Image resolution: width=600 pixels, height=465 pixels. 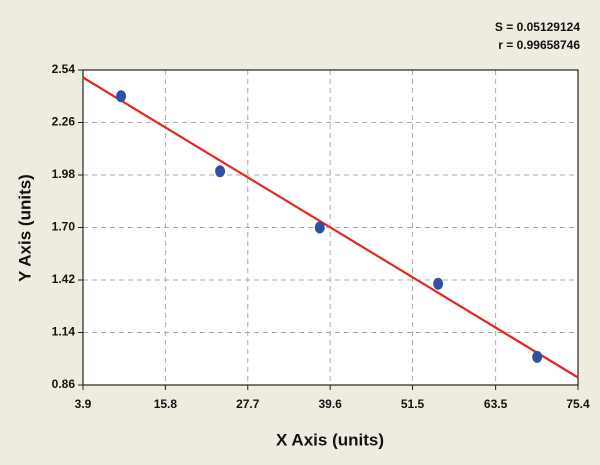 What do you see at coordinates (64, 384) in the screenshot?
I see `y-tick-label: 0.86` at bounding box center [64, 384].